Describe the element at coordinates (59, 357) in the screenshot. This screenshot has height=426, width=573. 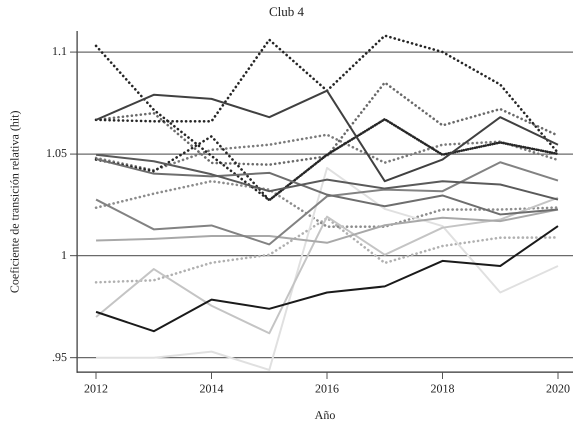
I see `y-tick-label: .95` at that location.